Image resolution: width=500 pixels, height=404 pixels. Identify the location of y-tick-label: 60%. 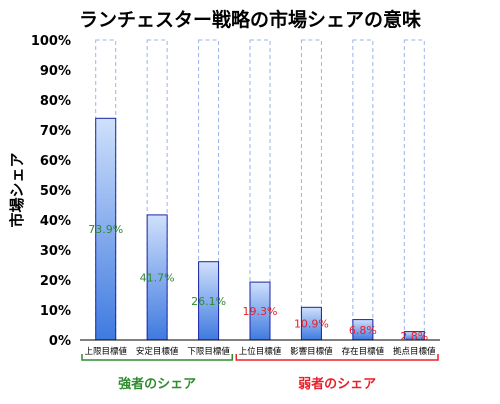
(55, 161).